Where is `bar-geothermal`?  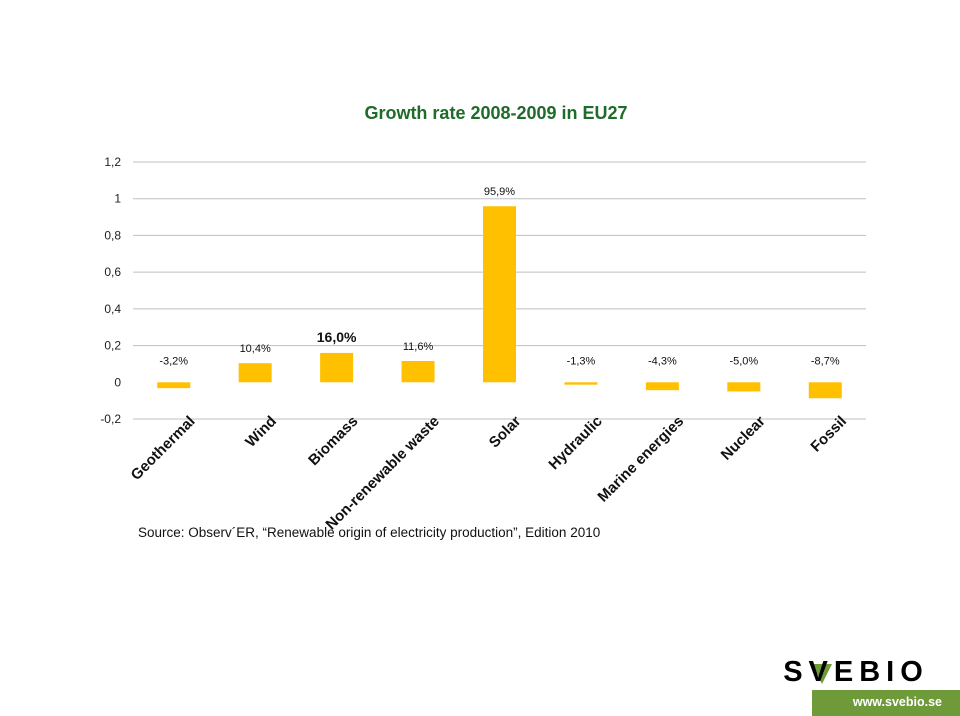 bar-geothermal is located at coordinates (174, 385).